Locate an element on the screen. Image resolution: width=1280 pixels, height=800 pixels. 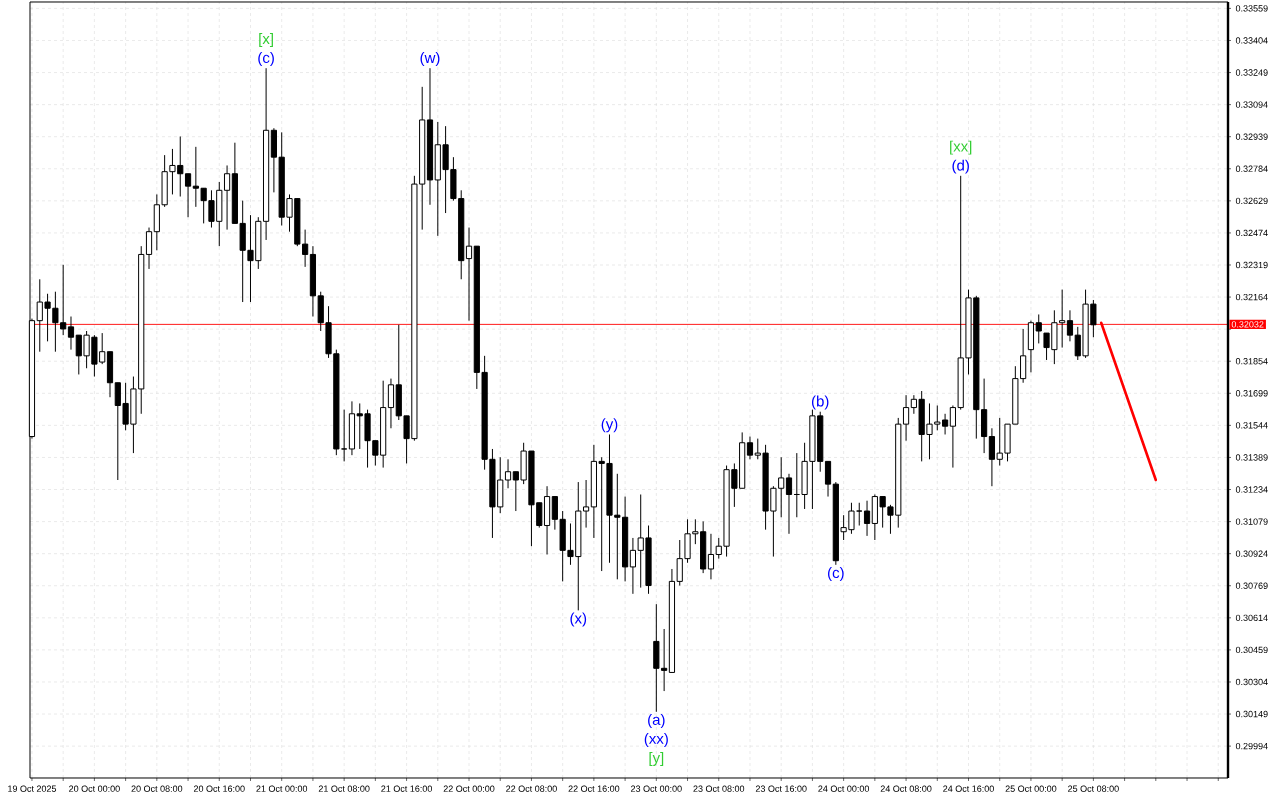
x-tick-label: 20 Oct 00:00 is located at coordinates (94, 788).